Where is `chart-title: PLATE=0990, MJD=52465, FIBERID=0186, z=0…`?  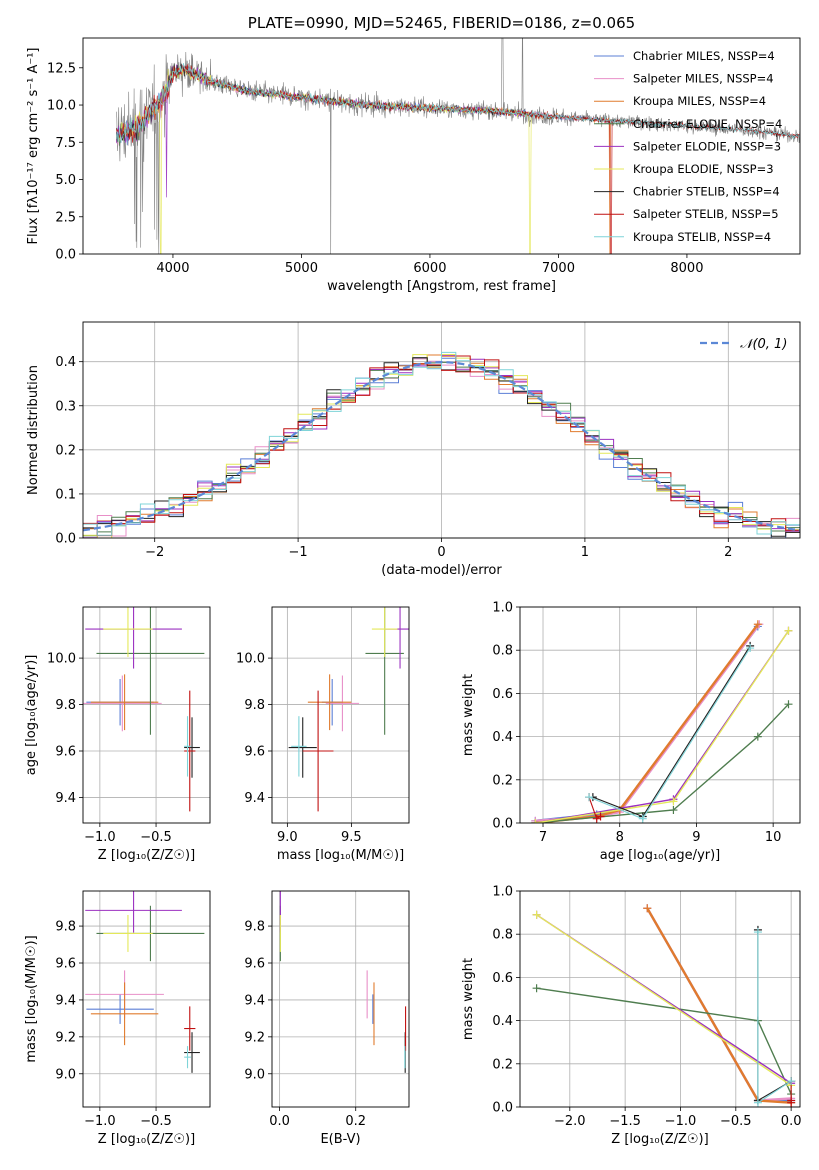
chart-title: PLATE=0990, MJD=52465, FIBERID=0186, z=0… is located at coordinates (441, 23).